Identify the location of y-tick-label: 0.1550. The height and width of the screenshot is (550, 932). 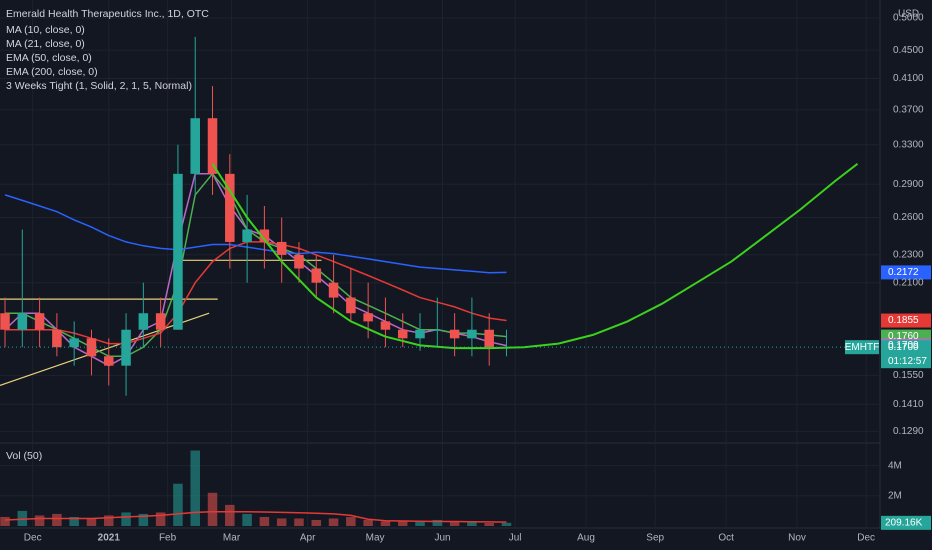
(908, 375).